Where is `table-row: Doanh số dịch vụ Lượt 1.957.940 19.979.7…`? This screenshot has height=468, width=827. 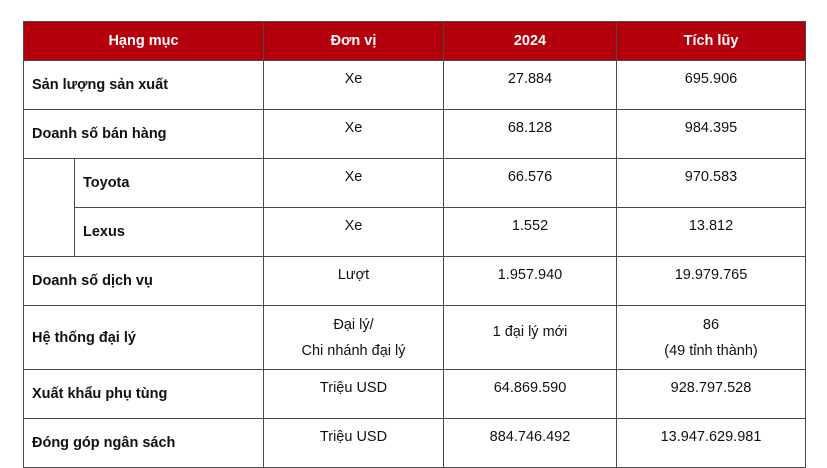 table-row: Doanh số dịch vụ Lượt 1.957.940 19.979.7… is located at coordinates (414, 281).